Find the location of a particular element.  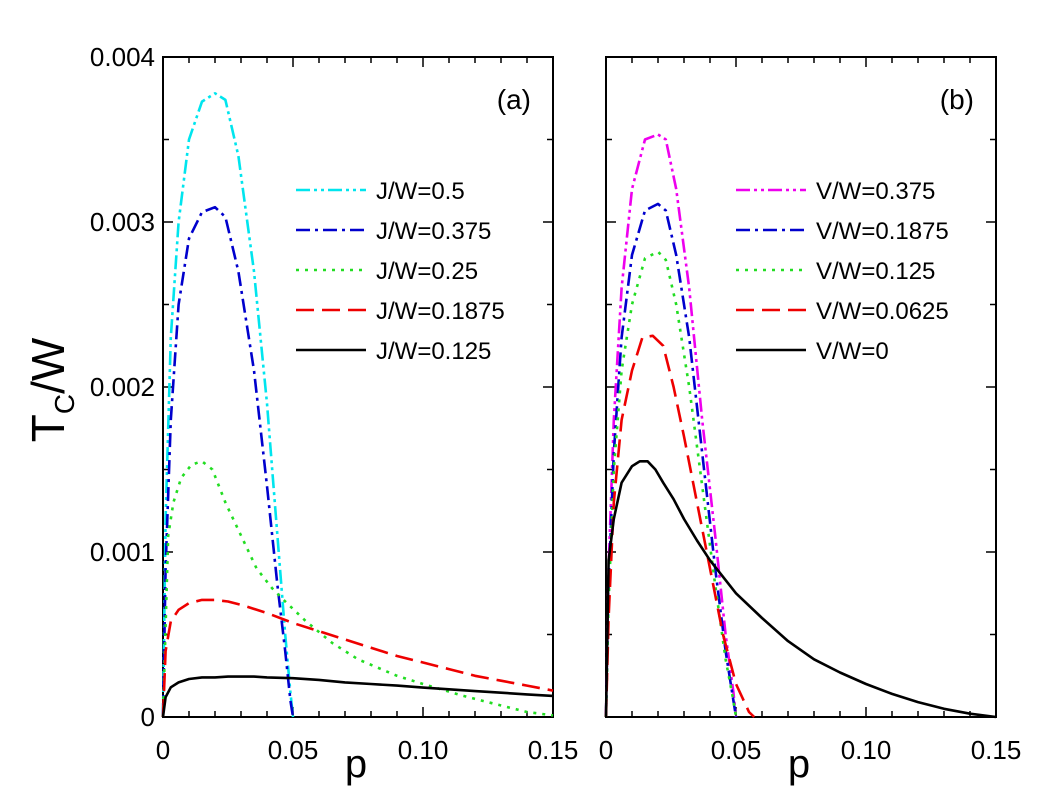

y-tick-label: 0.002 is located at coordinates (122, 387).